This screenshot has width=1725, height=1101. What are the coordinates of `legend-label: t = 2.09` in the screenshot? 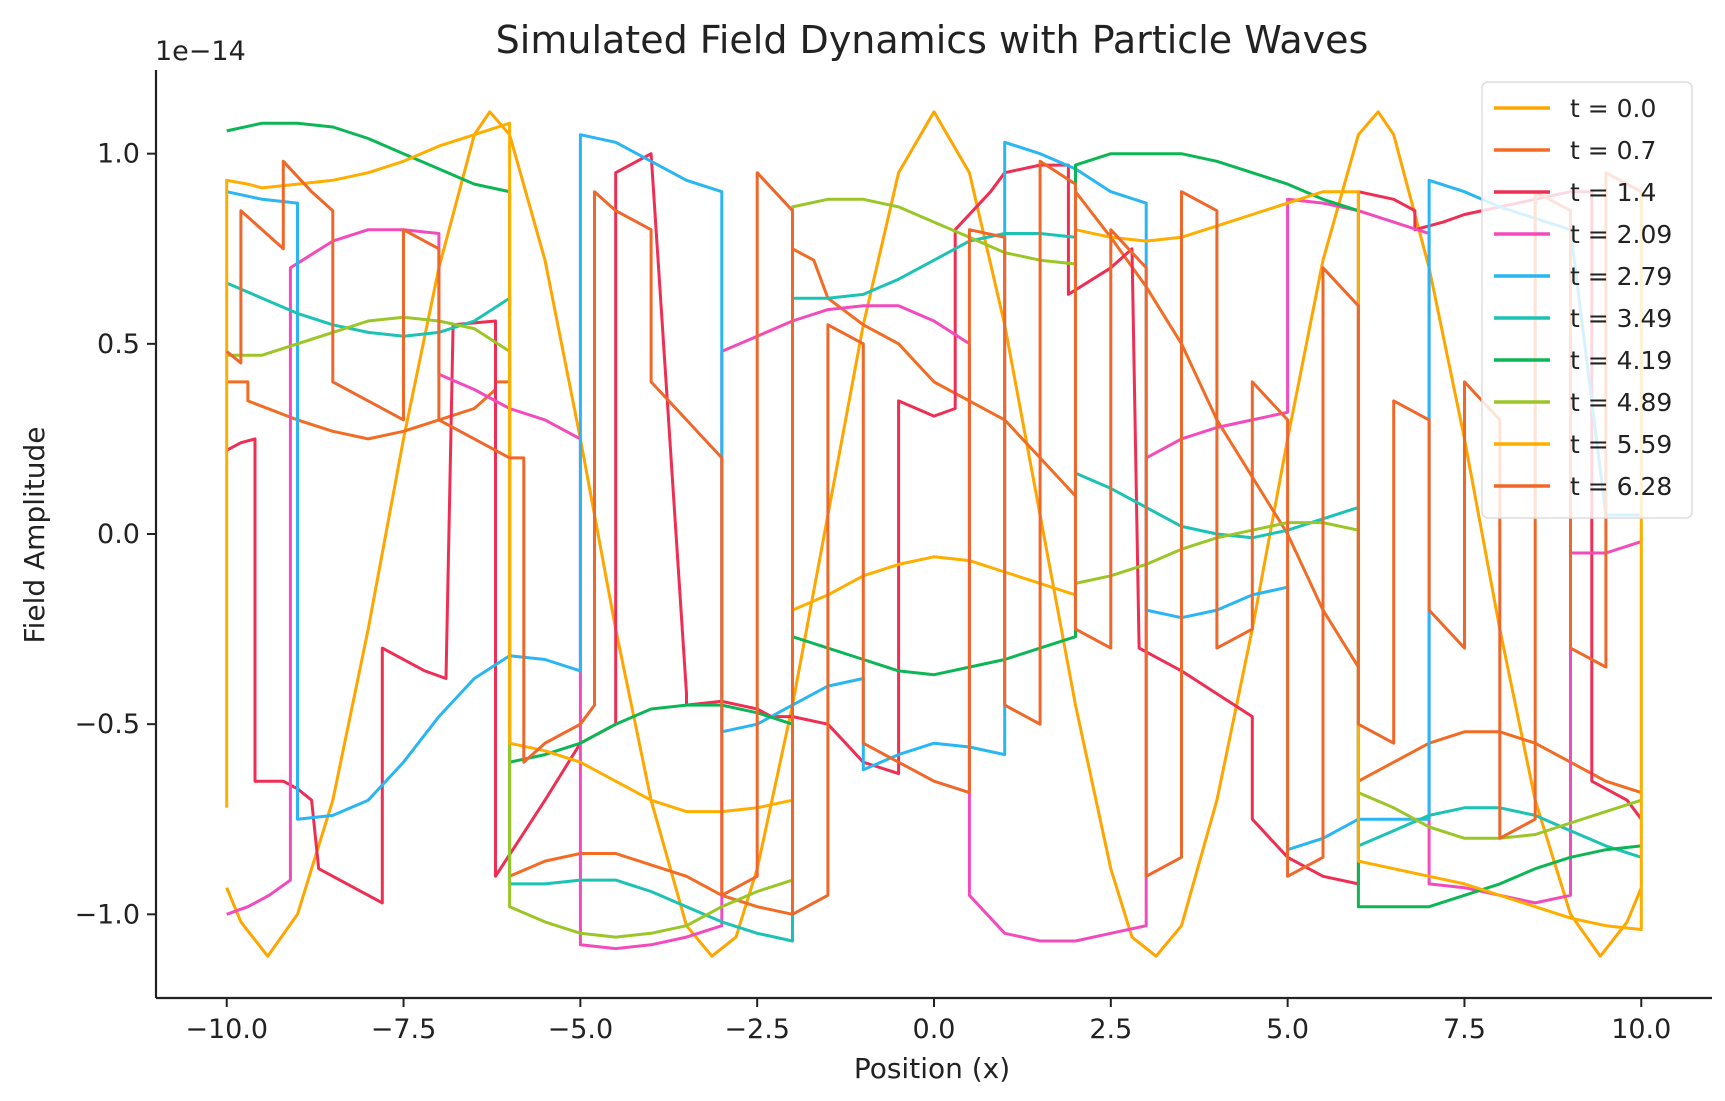 It's located at (1621, 234).